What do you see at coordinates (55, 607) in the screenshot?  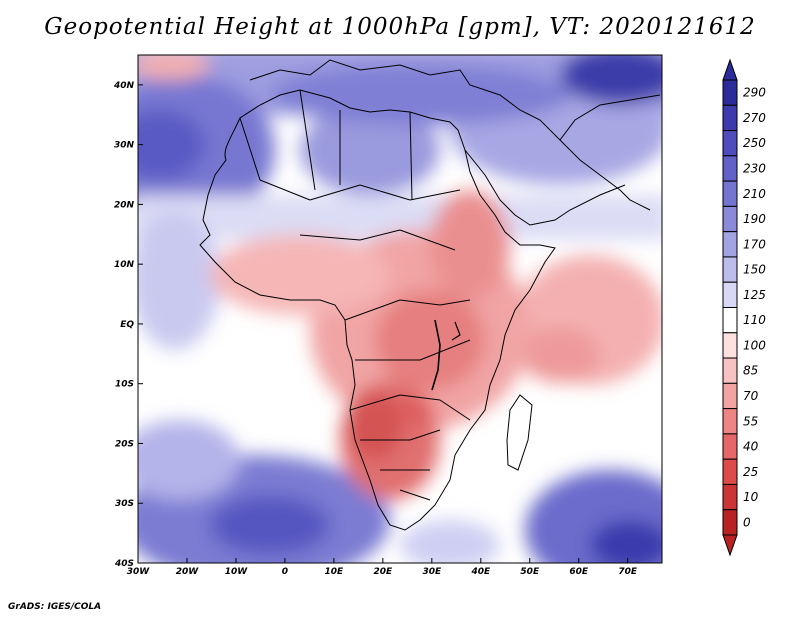 I see `grads-credit: GrADS: IGES/COLA` at bounding box center [55, 607].